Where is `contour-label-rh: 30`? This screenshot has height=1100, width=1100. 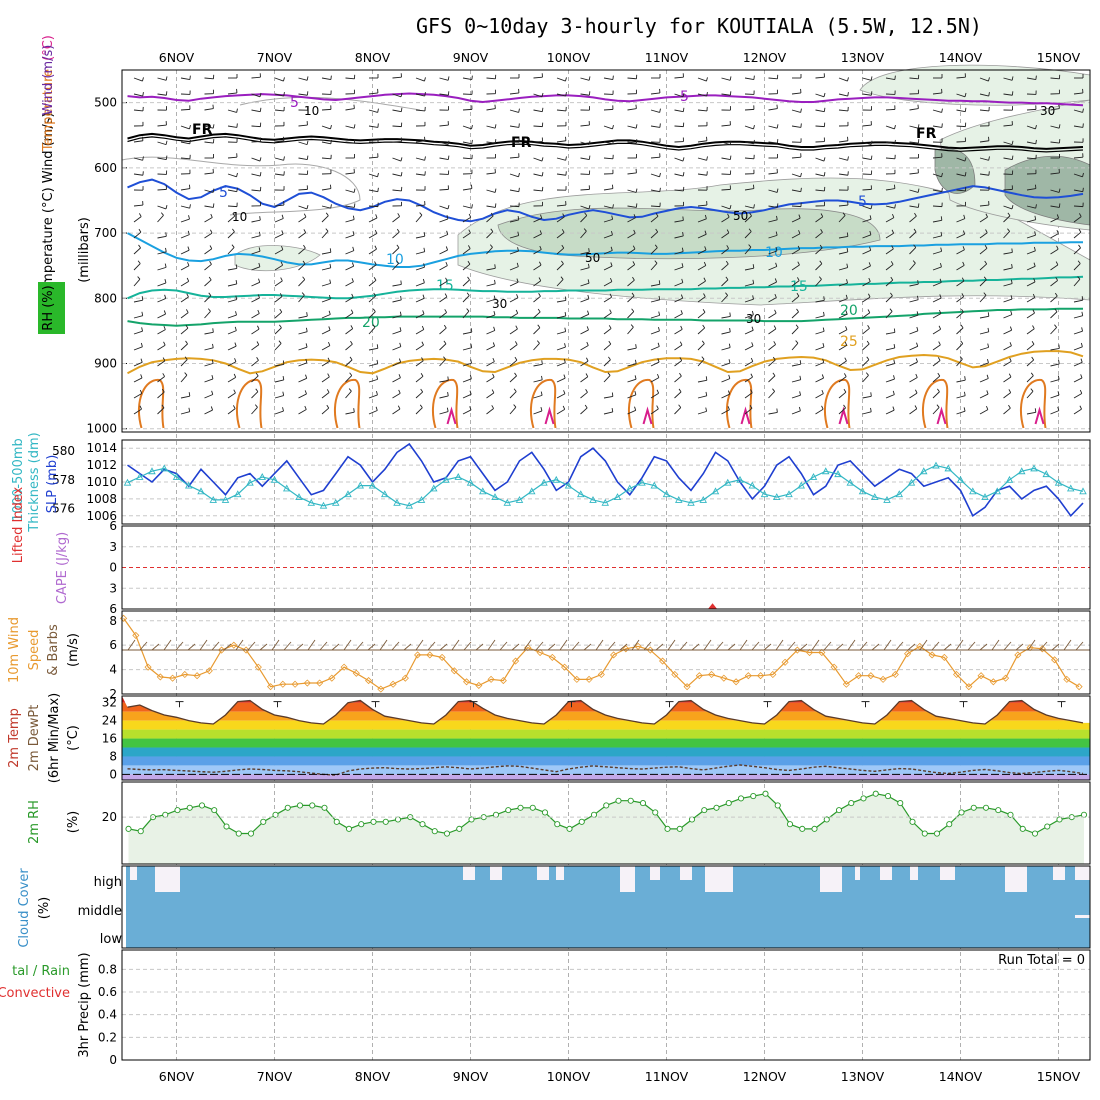 contour-label-rh: 30 is located at coordinates (499, 304).